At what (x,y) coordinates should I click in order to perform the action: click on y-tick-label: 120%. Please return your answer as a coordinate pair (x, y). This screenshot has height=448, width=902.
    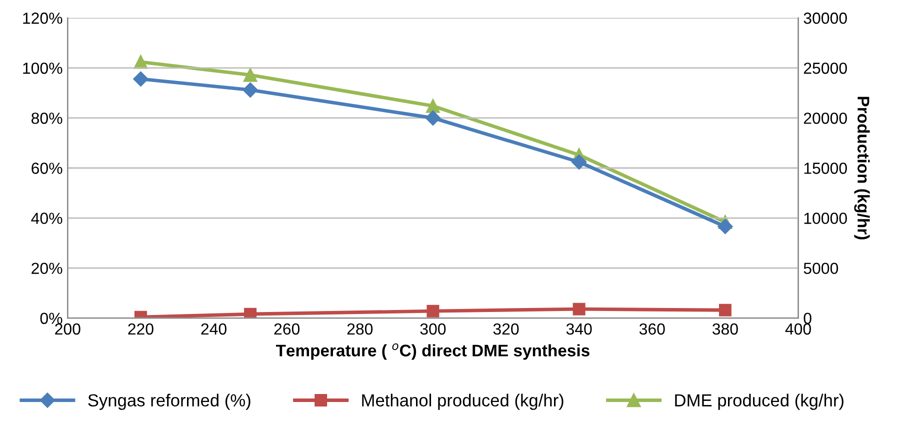
    Looking at the image, I should click on (42, 18).